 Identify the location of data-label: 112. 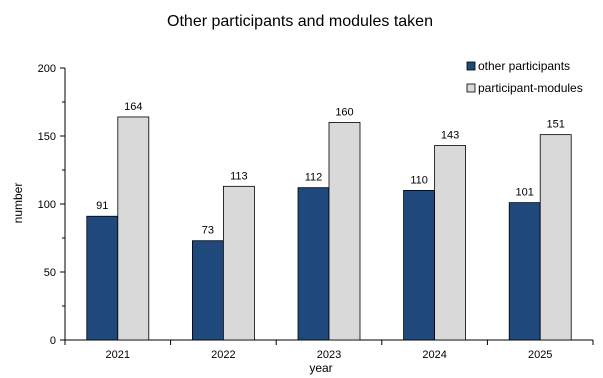
(314, 178).